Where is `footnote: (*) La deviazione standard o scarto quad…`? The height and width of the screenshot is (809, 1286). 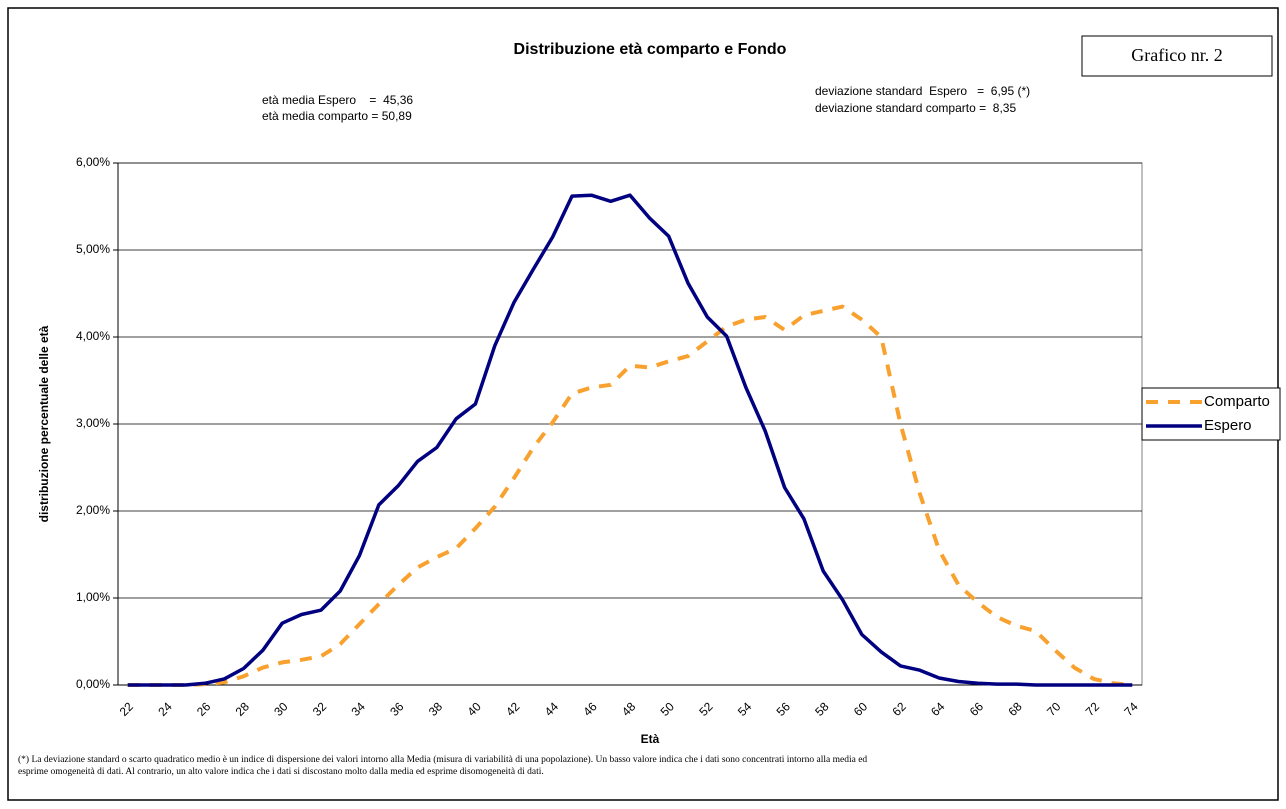 footnote: (*) La deviazione standard o scarto quad… is located at coordinates (442, 759).